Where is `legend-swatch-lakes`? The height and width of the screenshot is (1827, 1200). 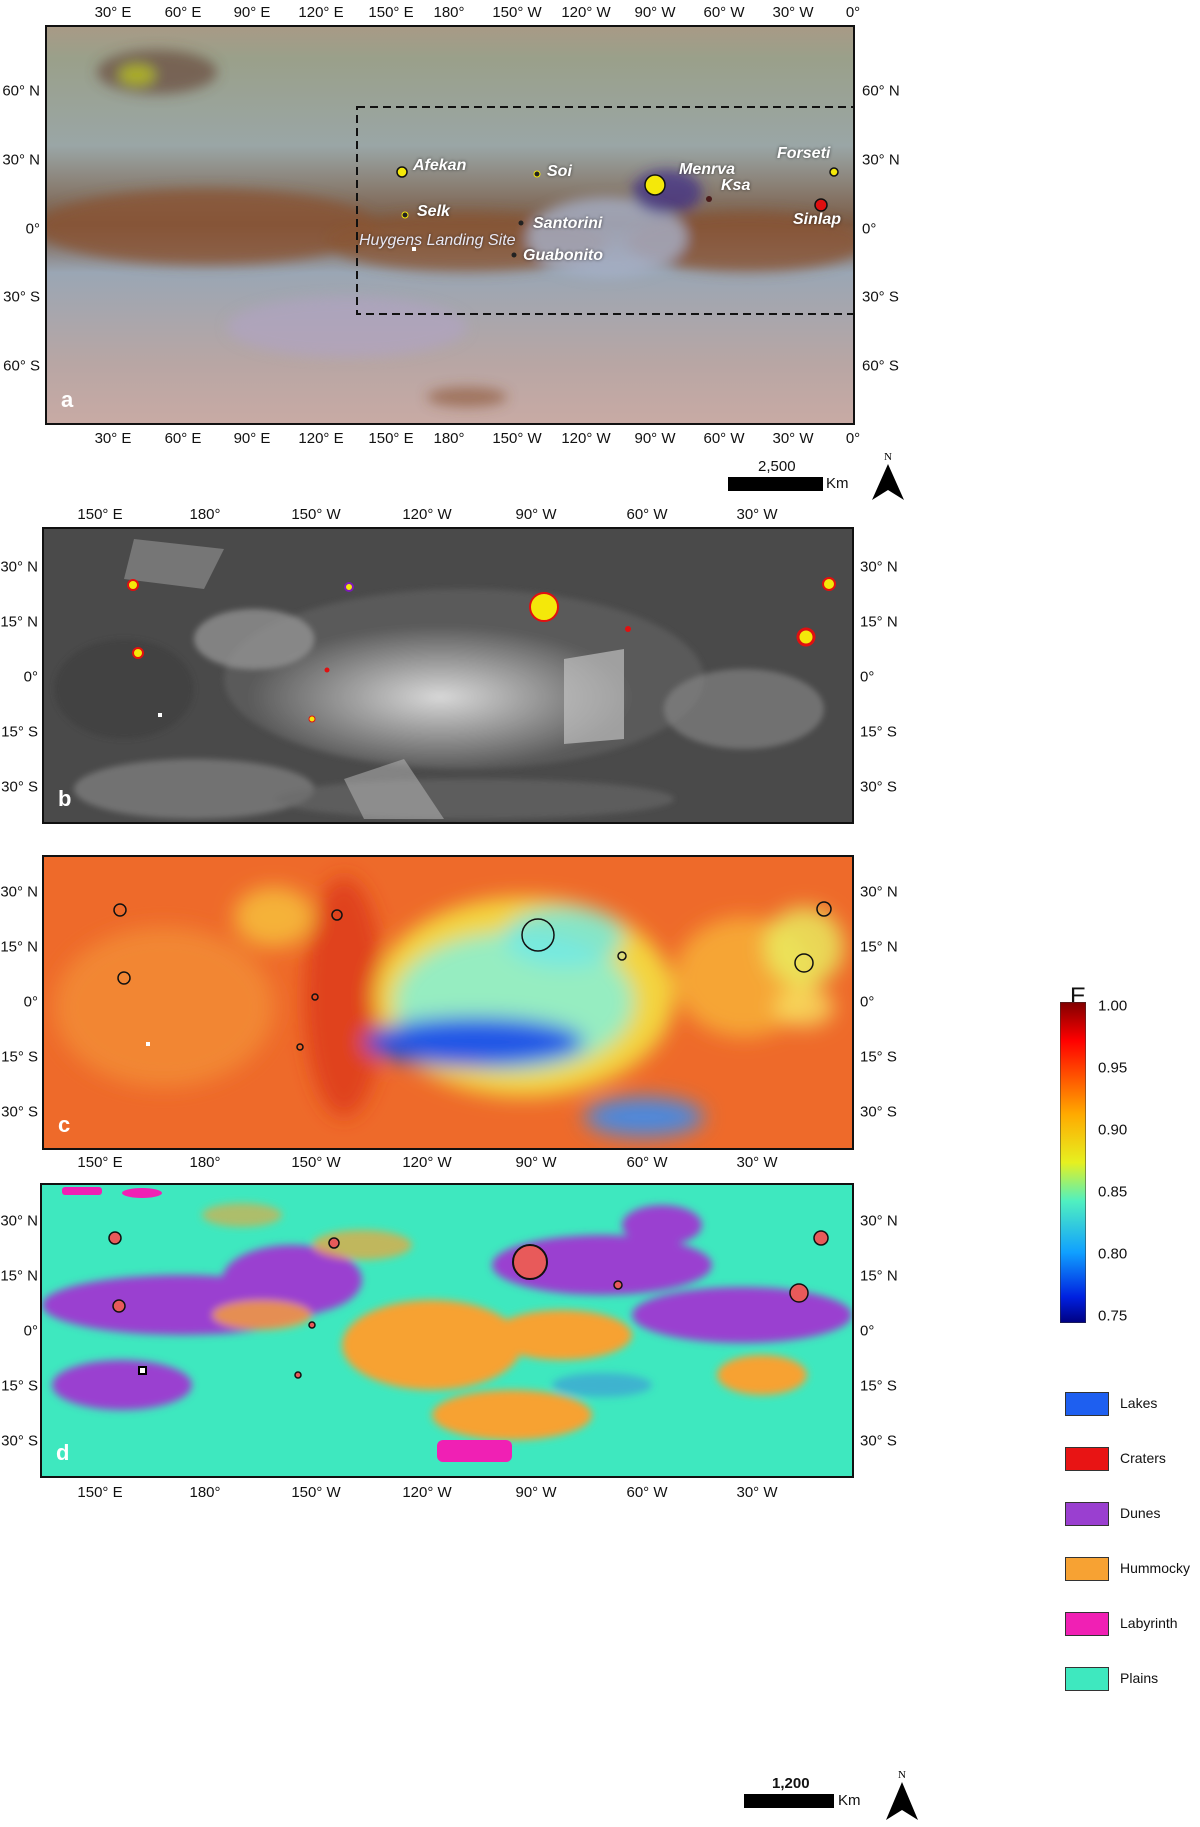 legend-swatch-lakes is located at coordinates (1087, 1404).